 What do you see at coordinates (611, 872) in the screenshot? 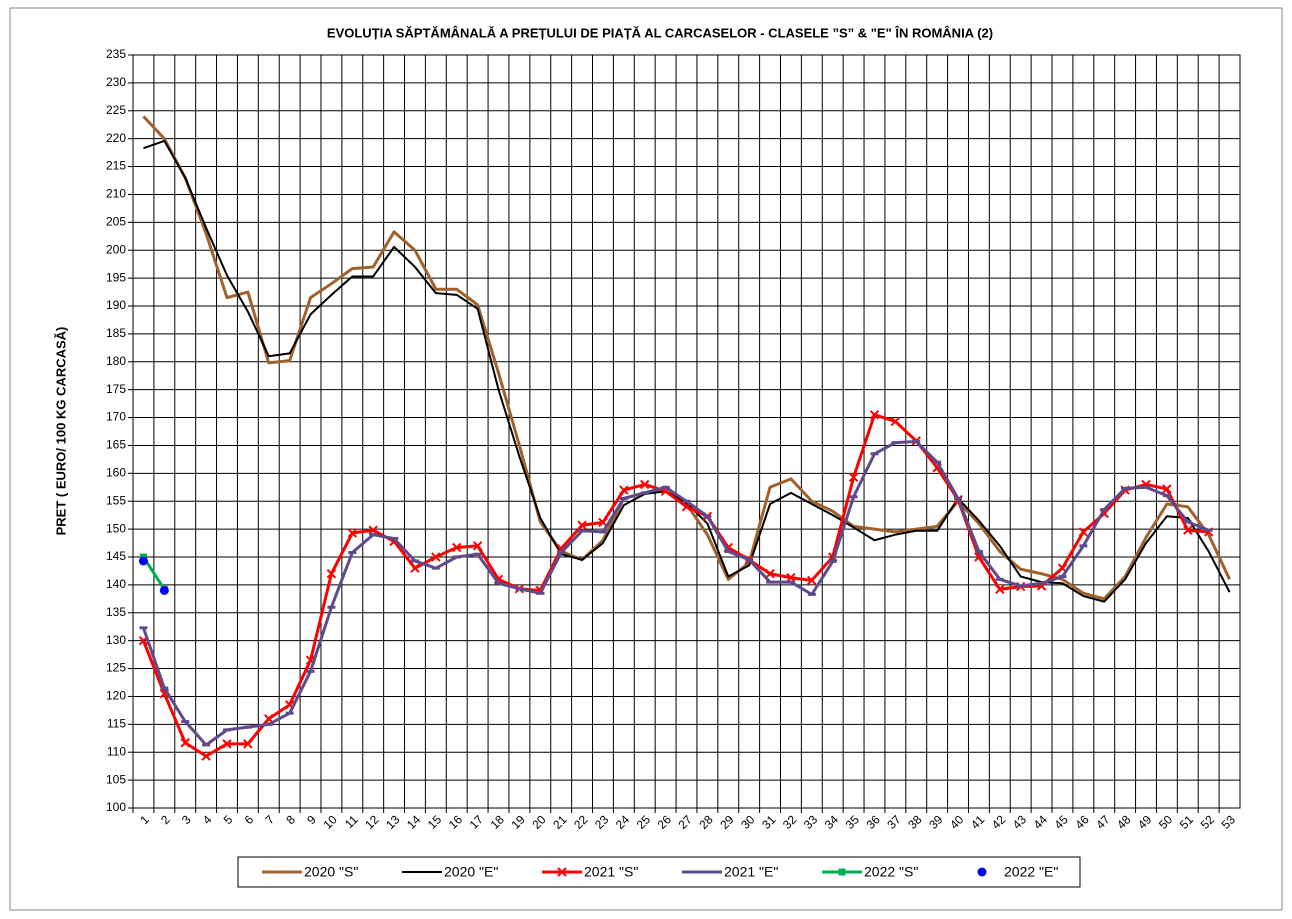
I see `legend-label: 2021 "S"` at bounding box center [611, 872].